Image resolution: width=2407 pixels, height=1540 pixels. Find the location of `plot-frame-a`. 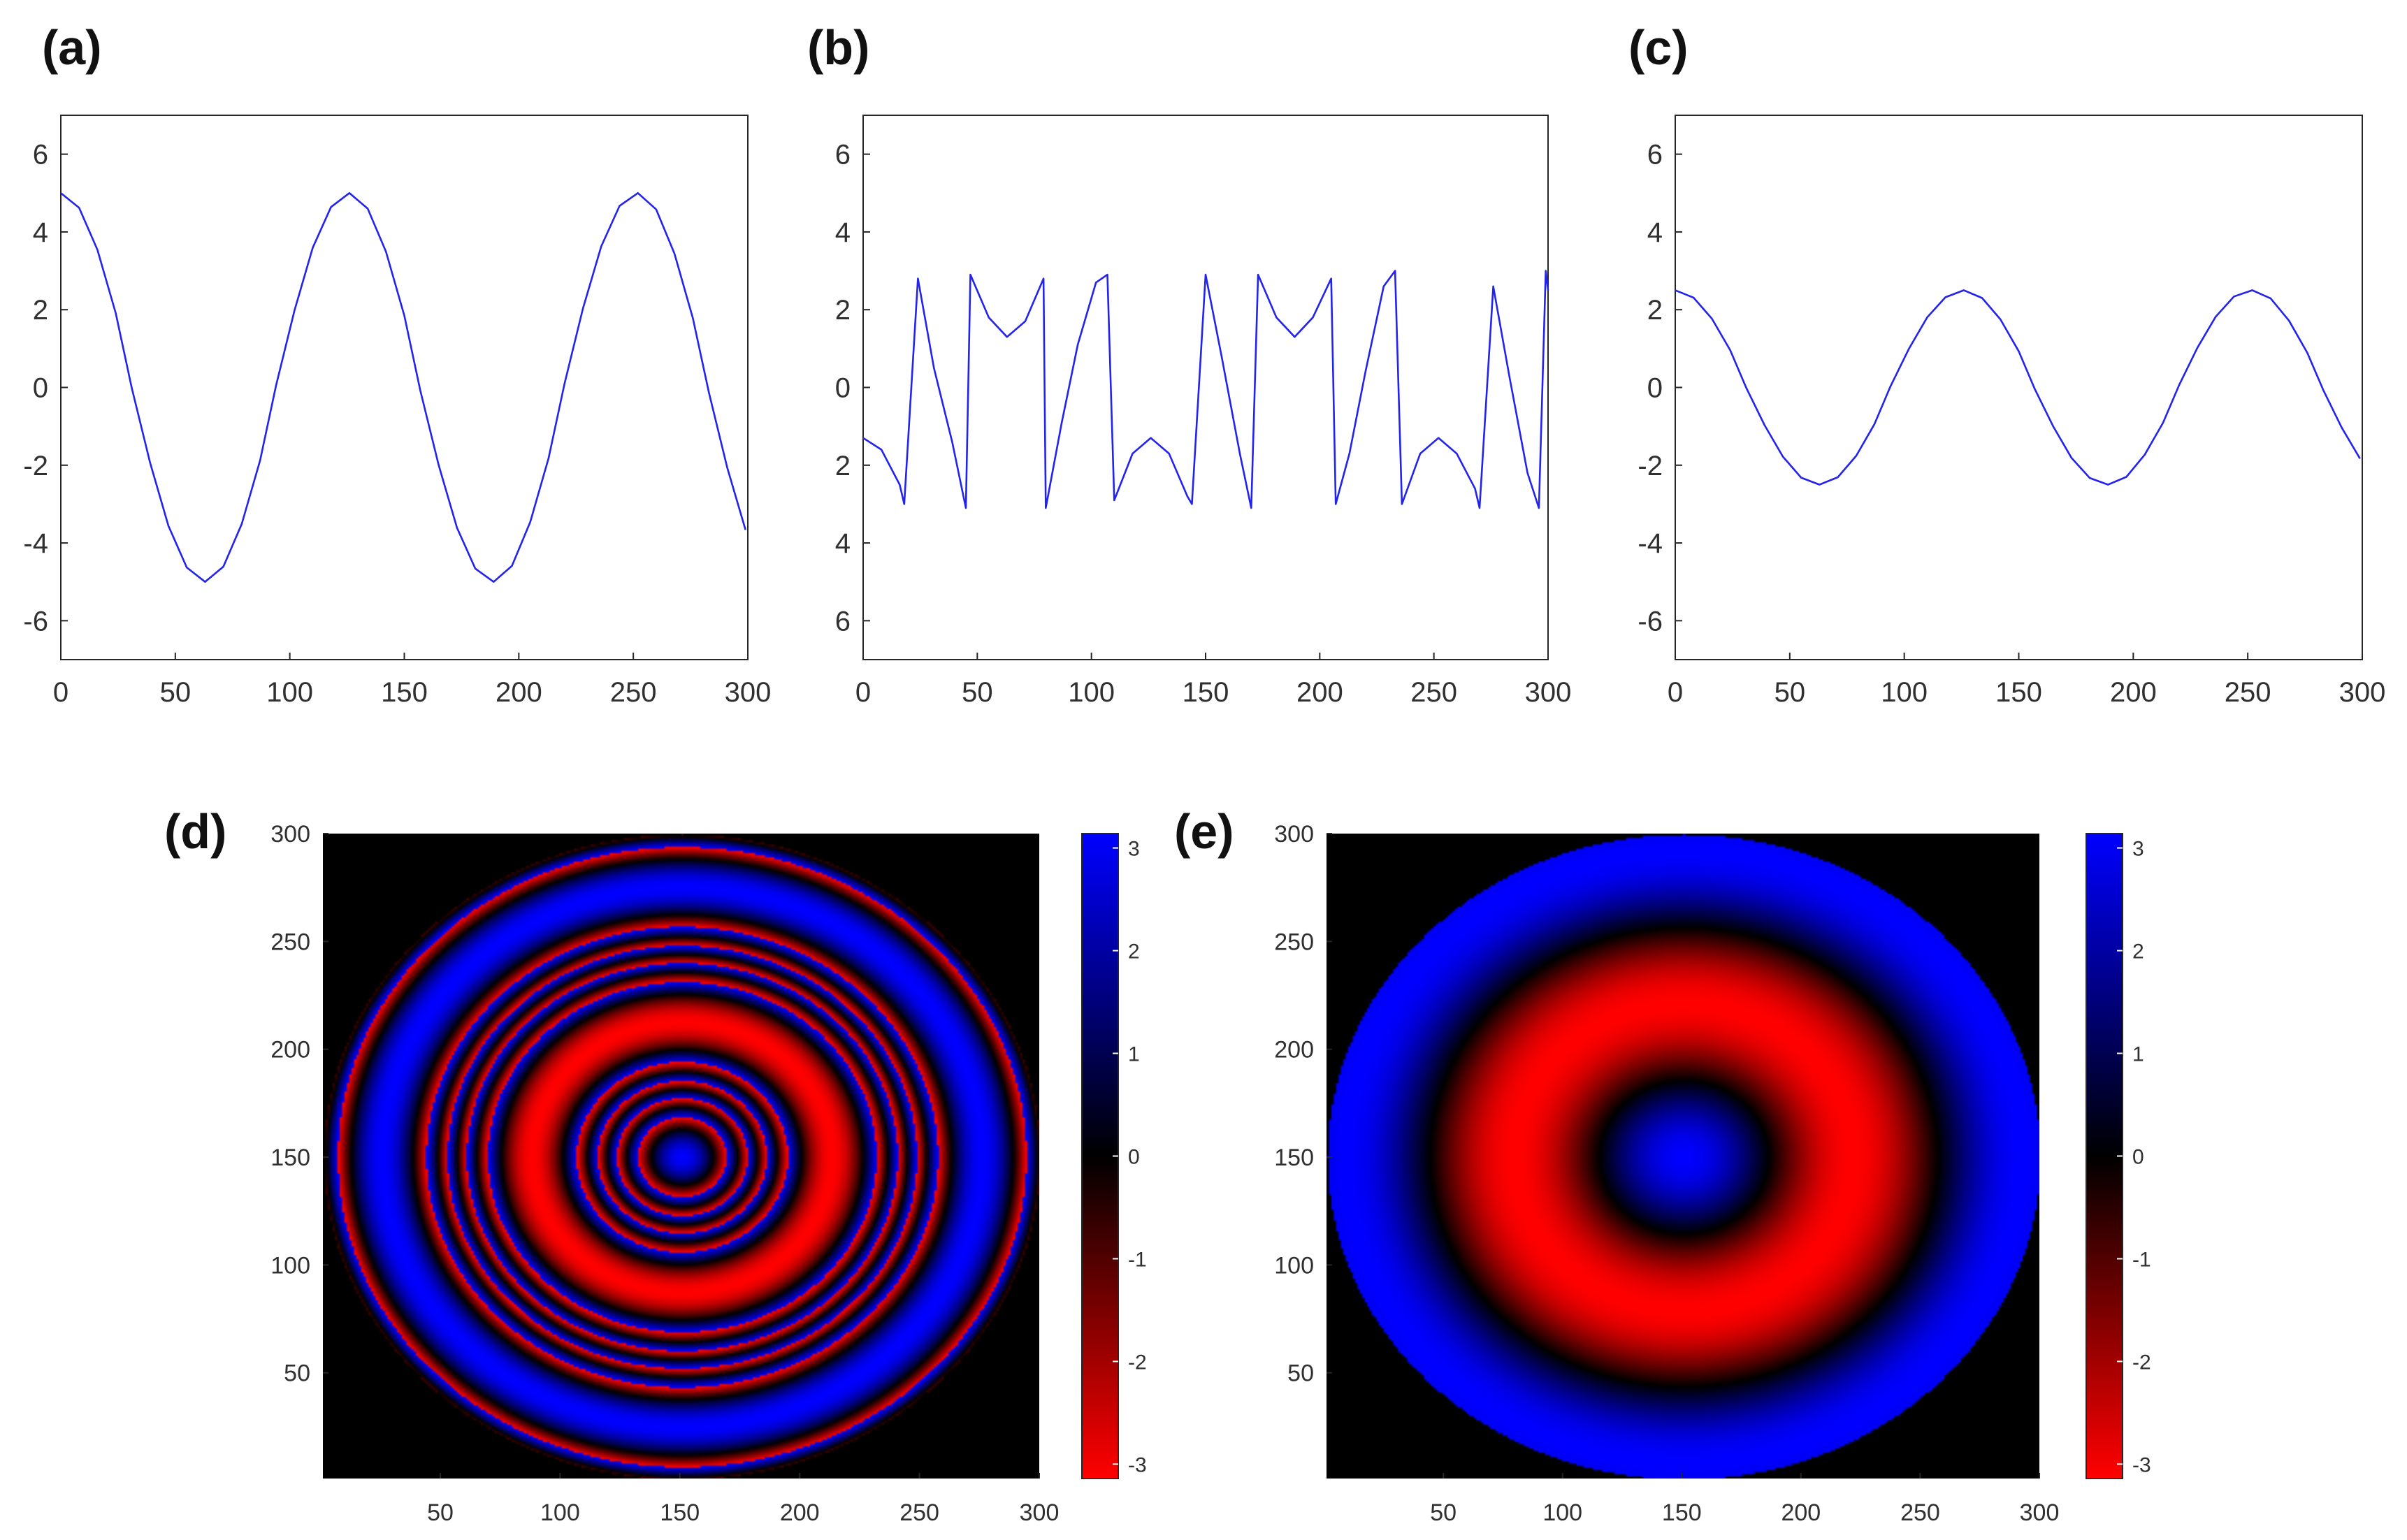

plot-frame-a is located at coordinates (404, 387).